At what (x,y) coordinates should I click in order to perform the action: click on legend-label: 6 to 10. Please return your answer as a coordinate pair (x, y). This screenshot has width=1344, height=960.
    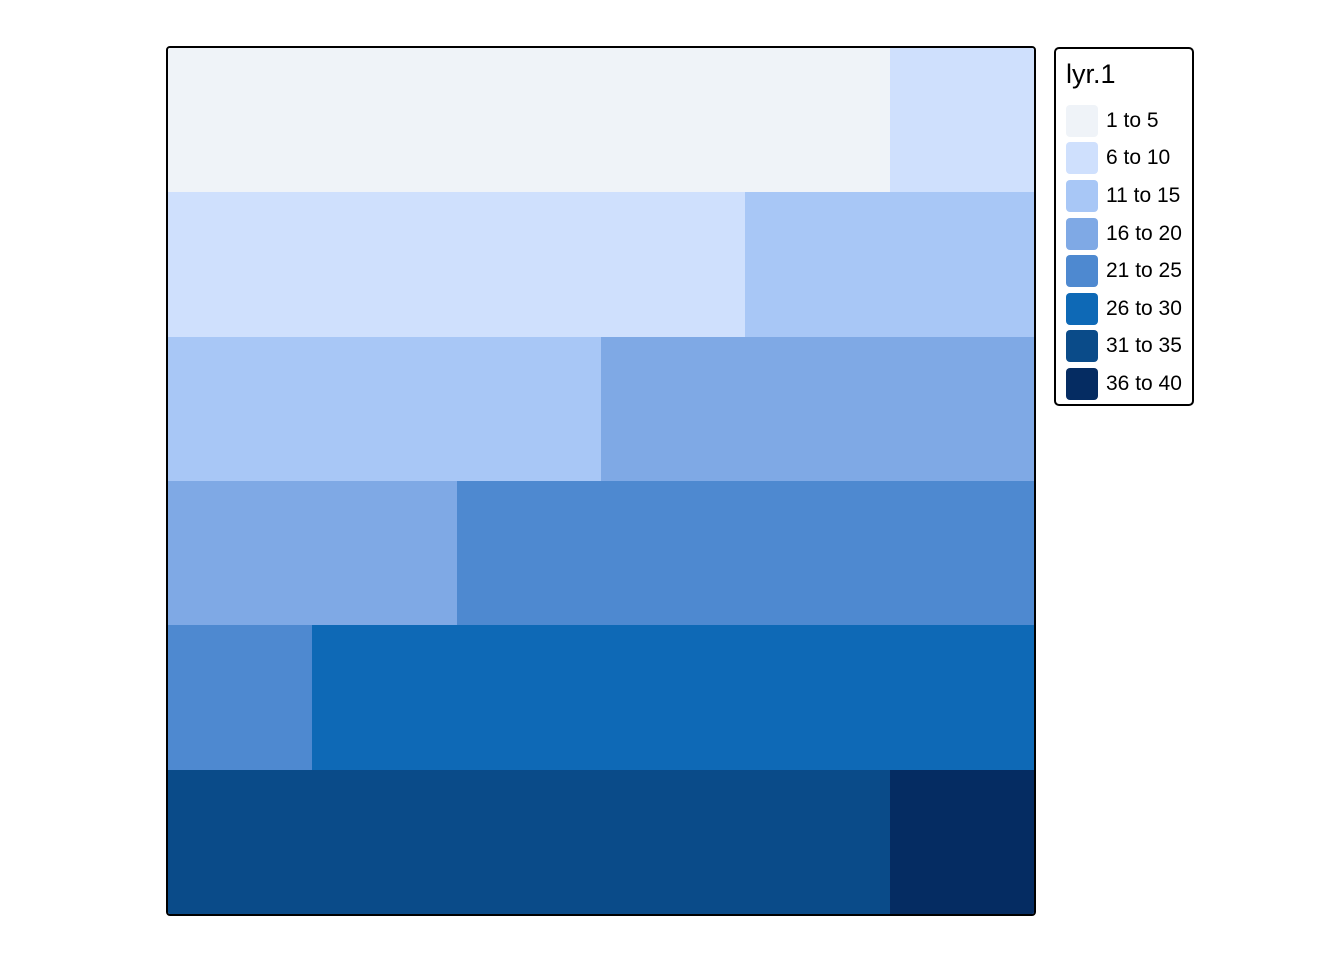
    Looking at the image, I should click on (1138, 158).